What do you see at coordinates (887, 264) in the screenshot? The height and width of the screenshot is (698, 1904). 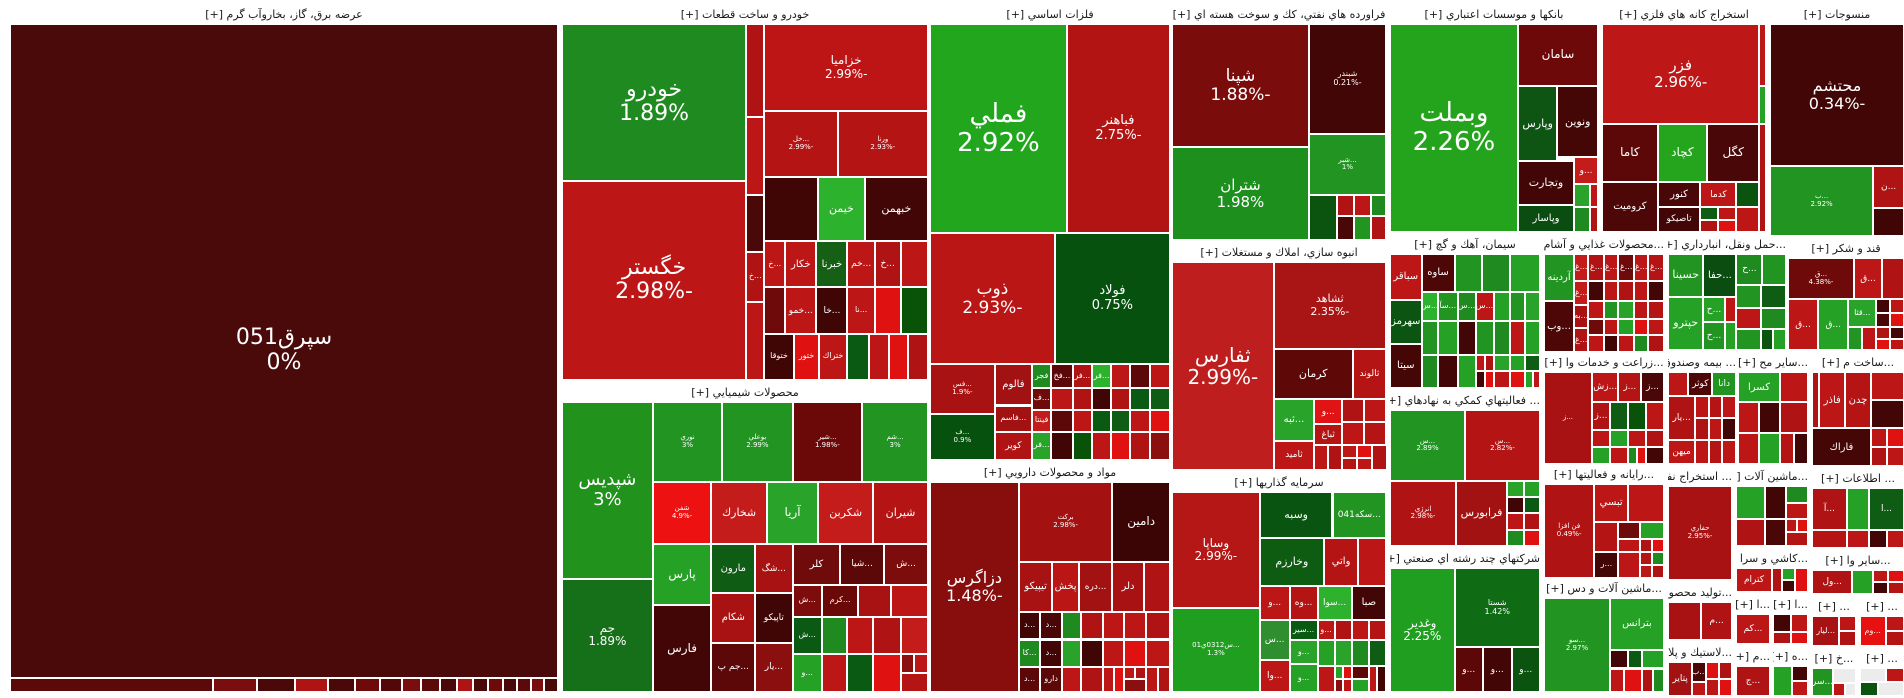 I see `stock-tile-auto-17: ...خ` at bounding box center [887, 264].